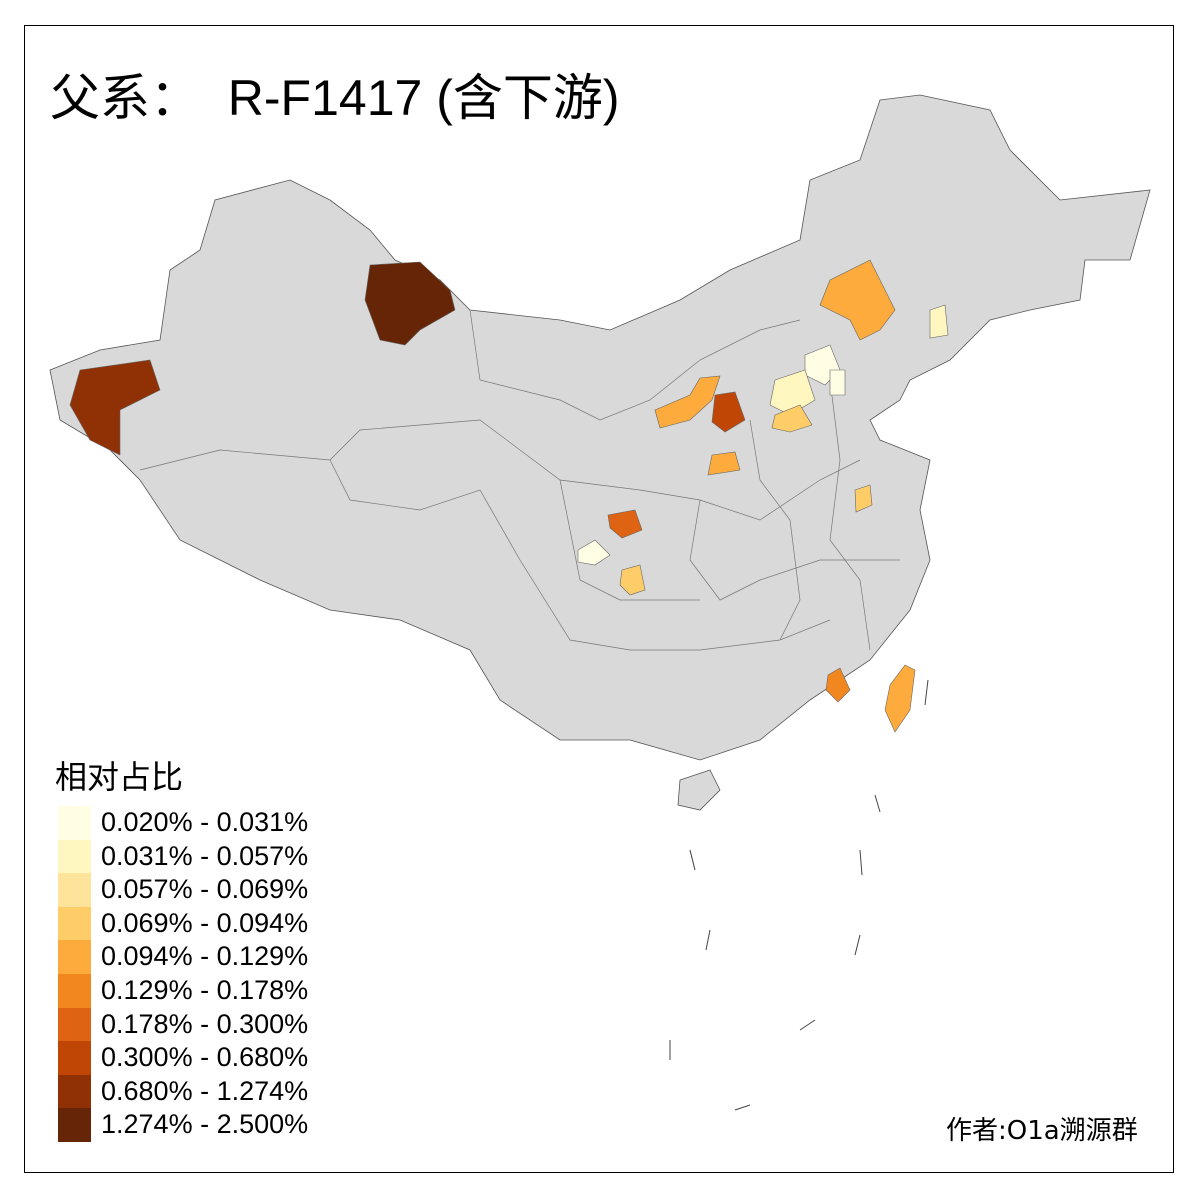  Describe the element at coordinates (205, 855) in the screenshot. I see `legend-label: 0.031% - 0.057%` at that location.